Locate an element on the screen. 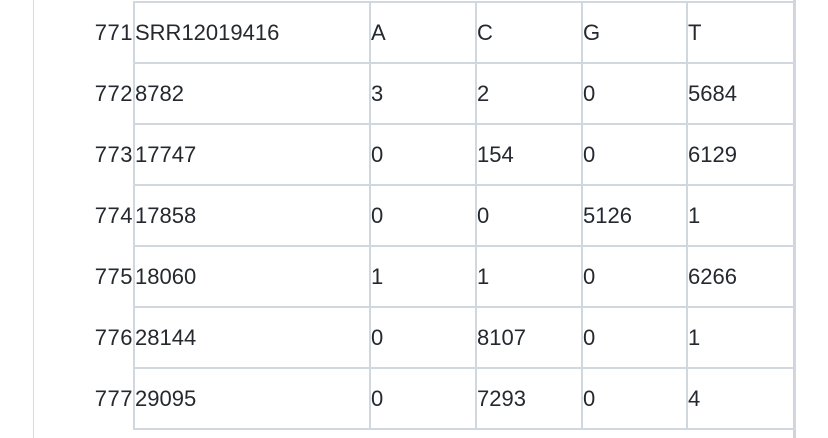 Image resolution: width=828 pixels, height=438 pixels. table-cell: C is located at coordinates (529, 32).